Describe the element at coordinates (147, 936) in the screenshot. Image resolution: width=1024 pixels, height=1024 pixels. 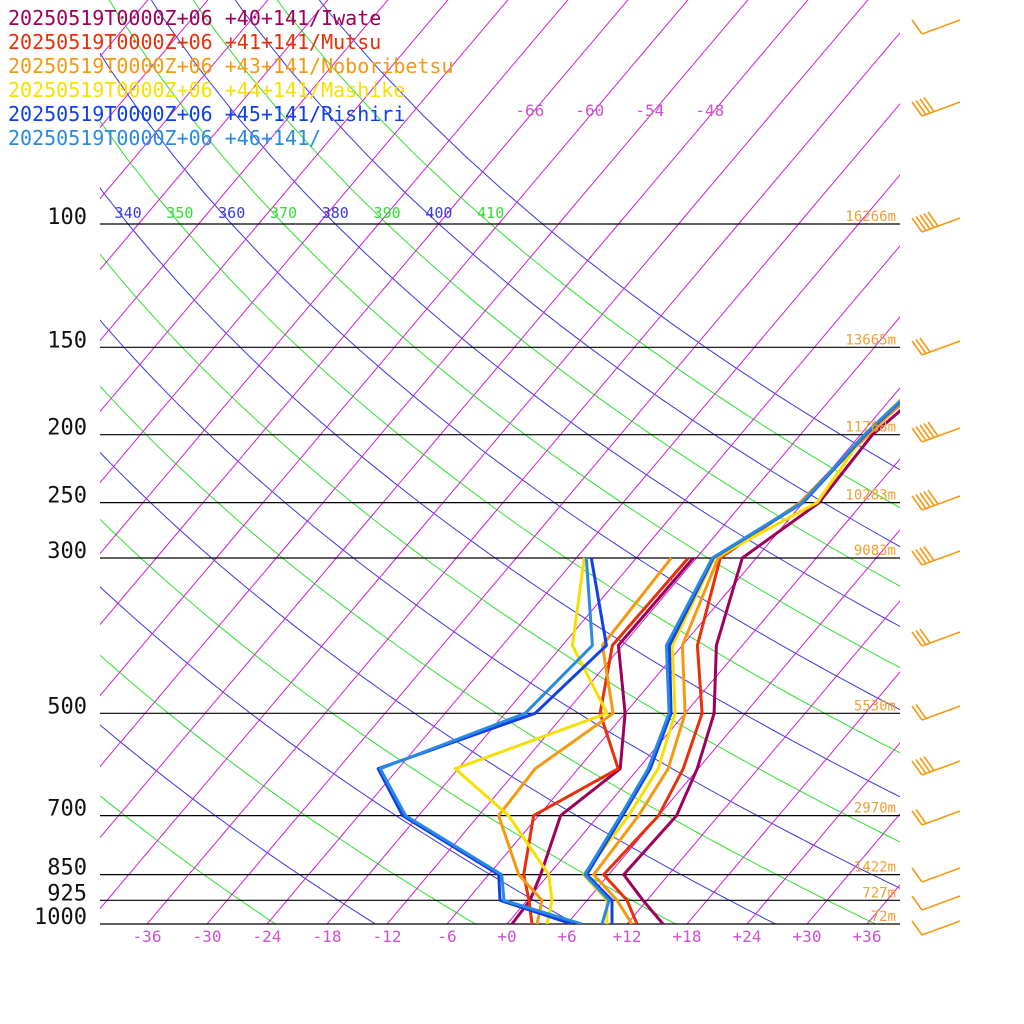
I see `x-tick-label: -36` at that location.